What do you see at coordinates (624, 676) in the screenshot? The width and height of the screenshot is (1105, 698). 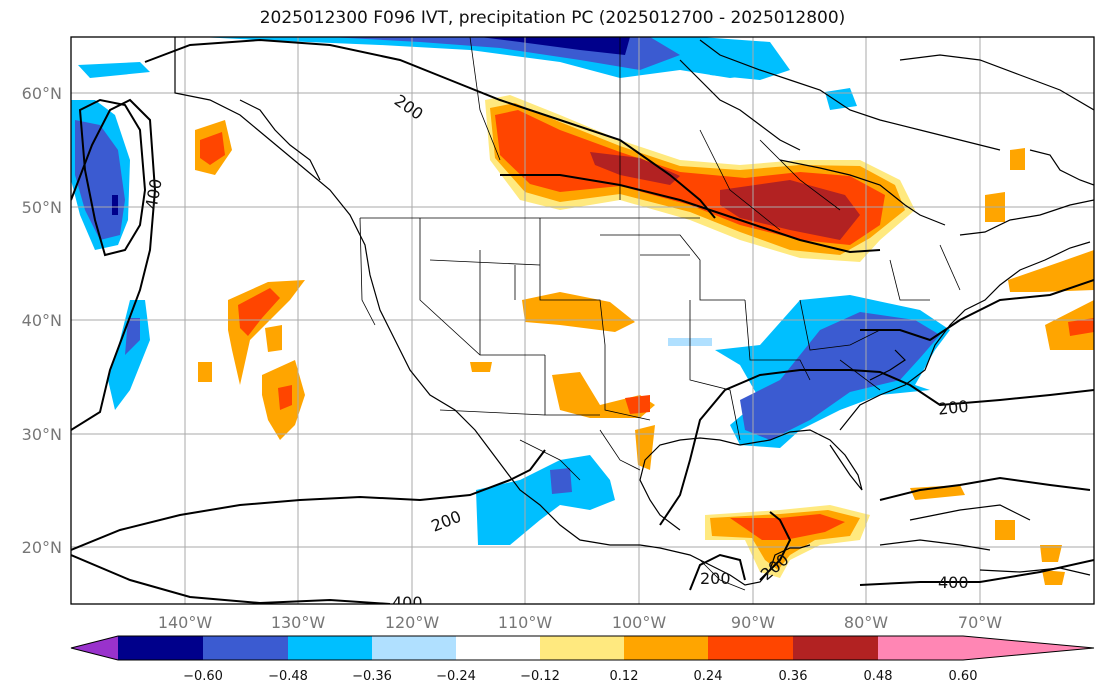 I see `colorbar-tick-6: 0.12` at bounding box center [624, 676].